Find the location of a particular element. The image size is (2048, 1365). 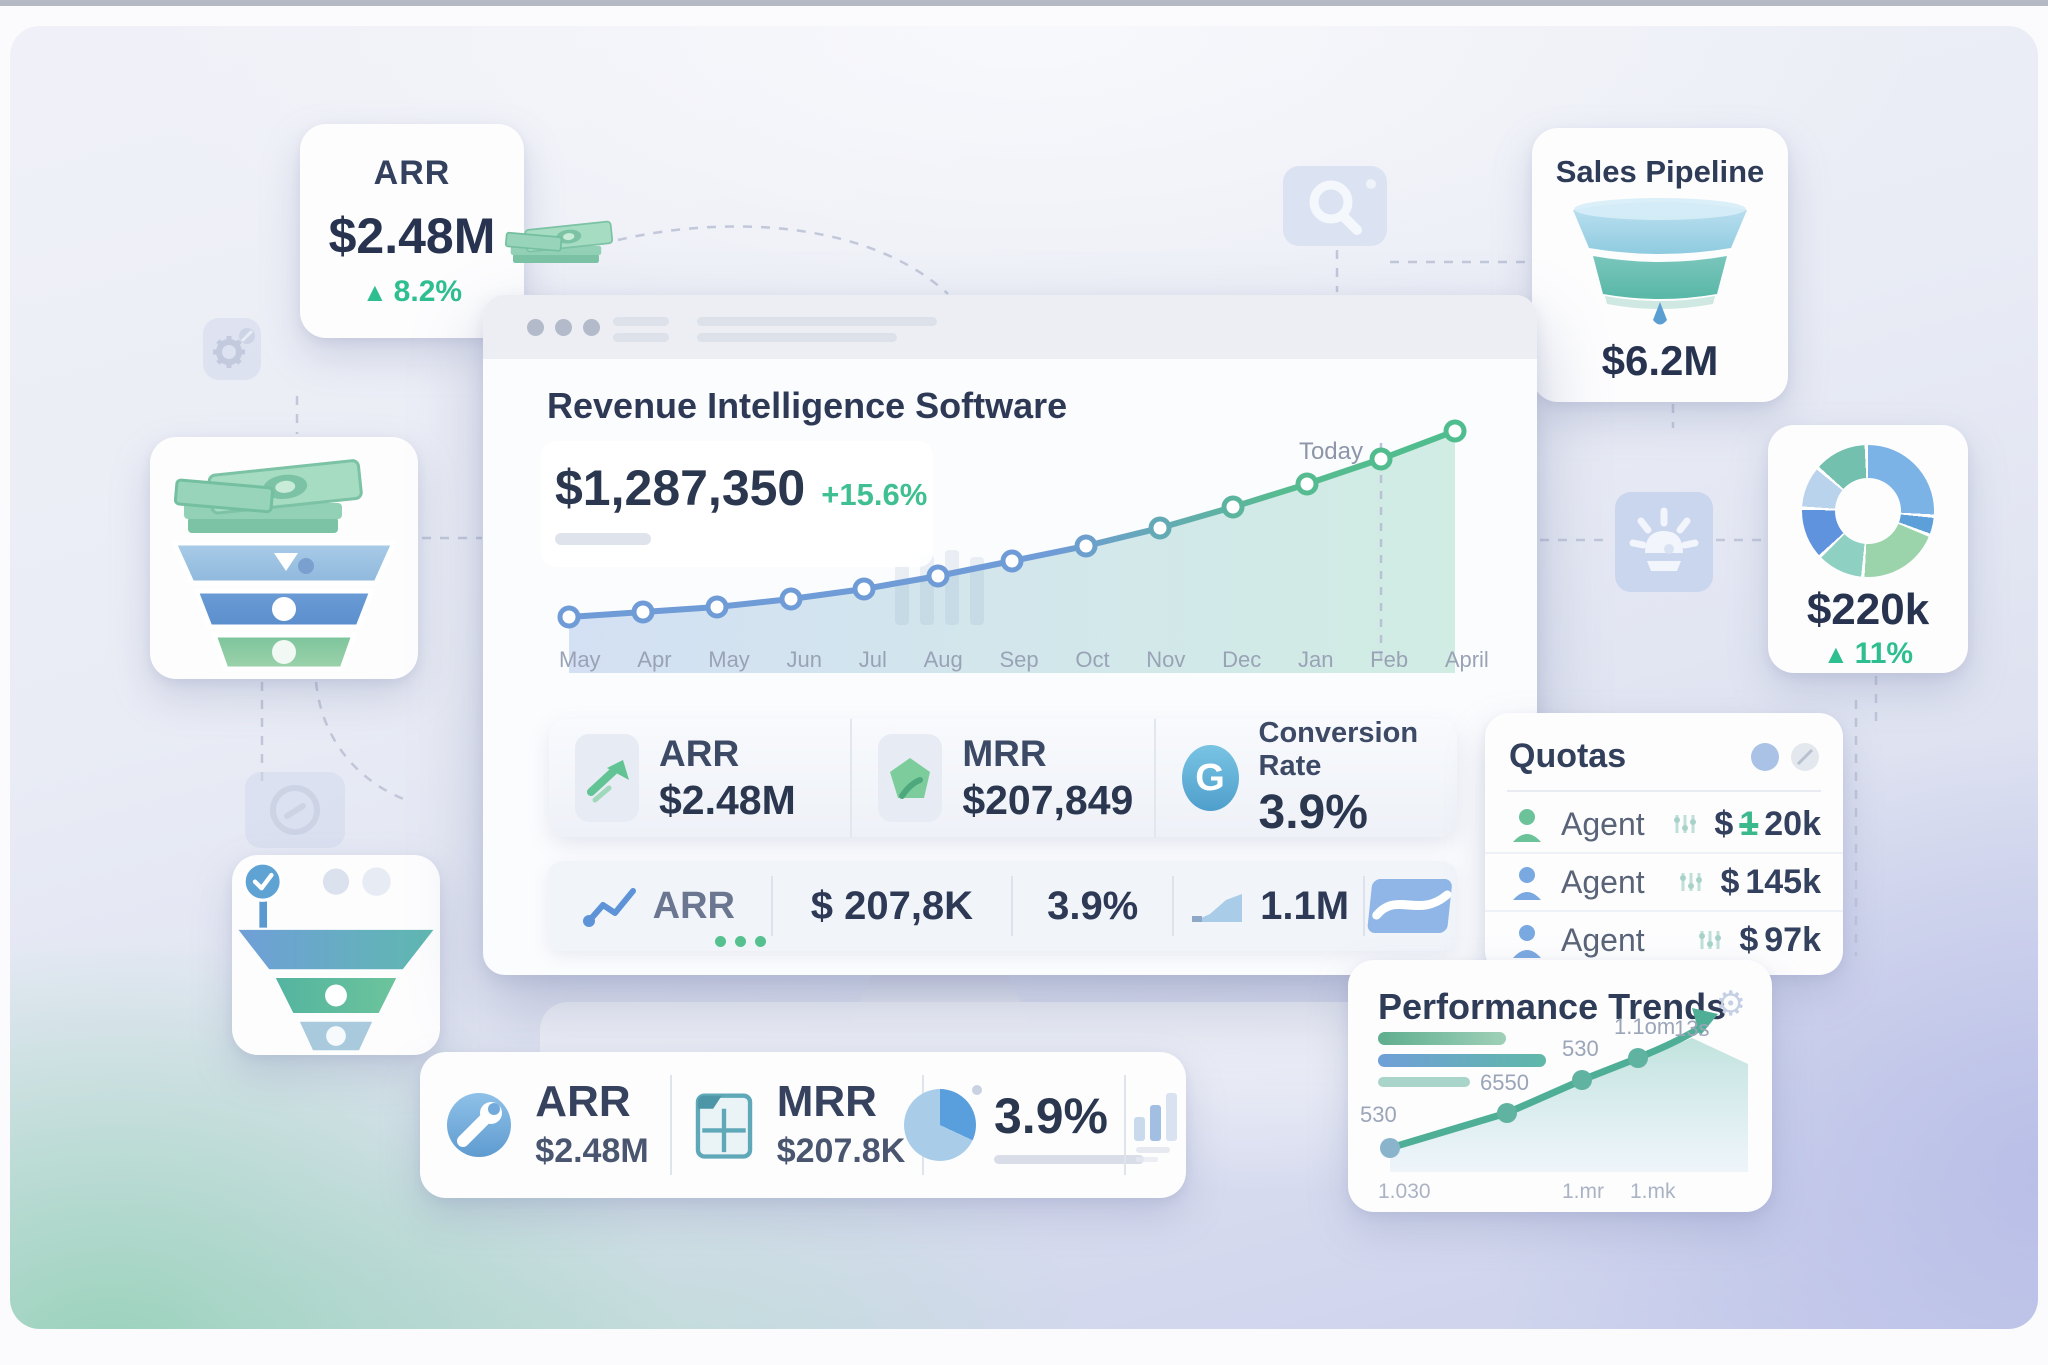

donut-delta: ▲ 11% is located at coordinates (1868, 653).